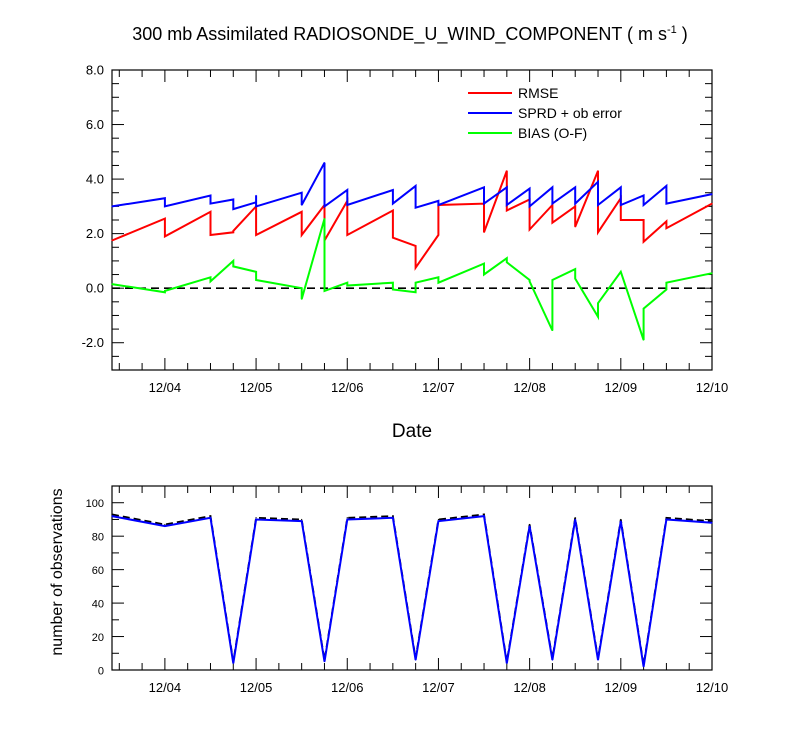  Describe the element at coordinates (95, 70) in the screenshot. I see `y-tick-label-0: 8.0` at that location.